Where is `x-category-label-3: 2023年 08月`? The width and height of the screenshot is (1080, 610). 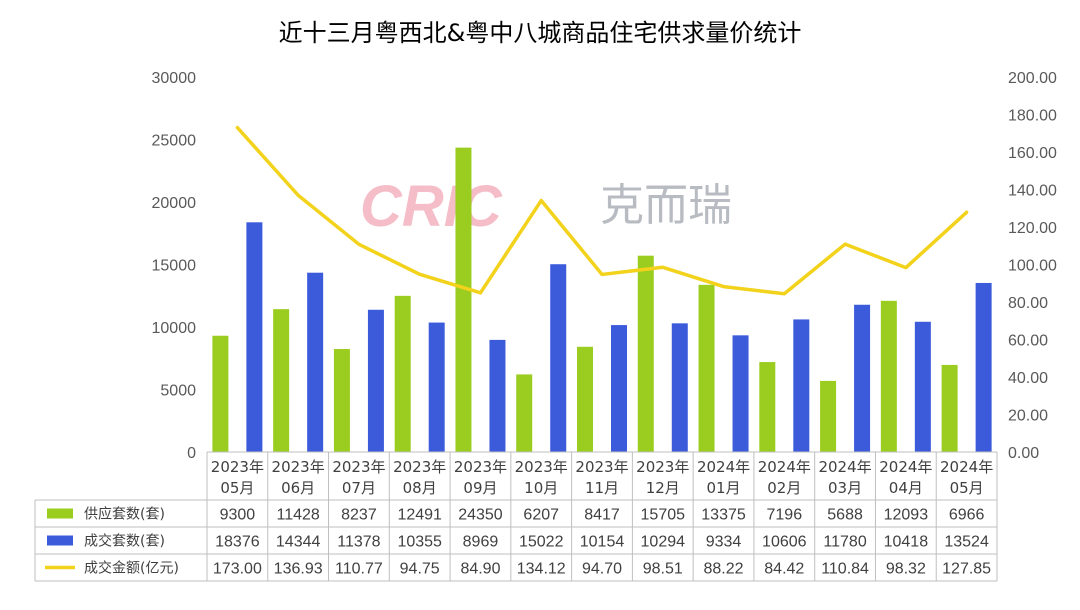
x-category-label-3: 2023年 08月 is located at coordinates (419, 477).